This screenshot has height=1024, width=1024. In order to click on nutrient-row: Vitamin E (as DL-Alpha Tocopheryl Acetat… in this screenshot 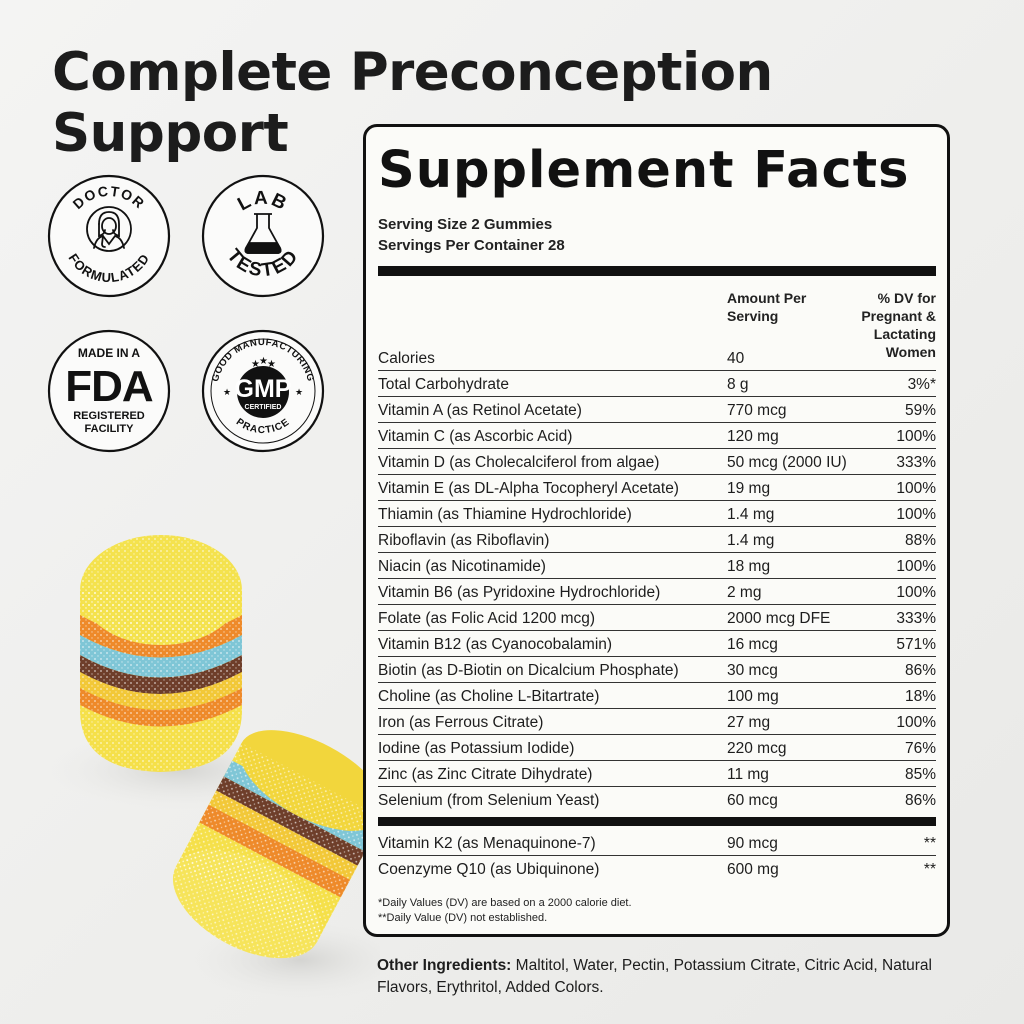, I will do `click(657, 488)`.